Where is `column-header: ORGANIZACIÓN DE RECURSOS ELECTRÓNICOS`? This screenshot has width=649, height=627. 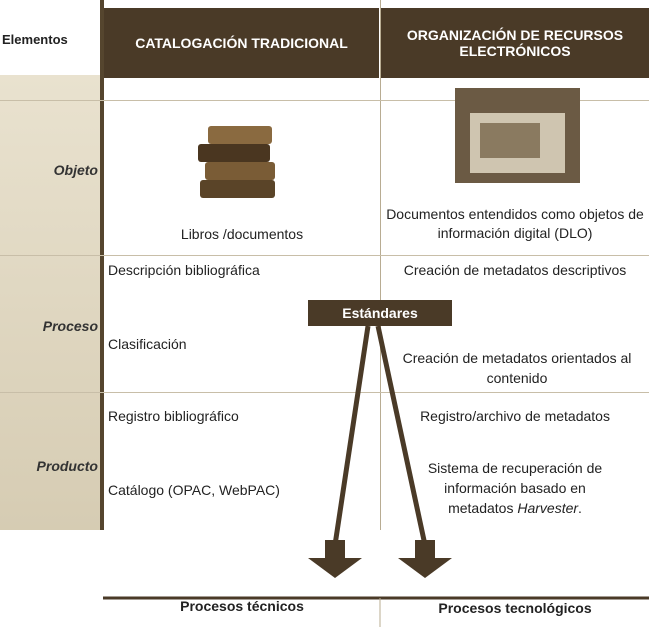 column-header: ORGANIZACIÓN DE RECURSOS ELECTRÓNICOS is located at coordinates (515, 43).